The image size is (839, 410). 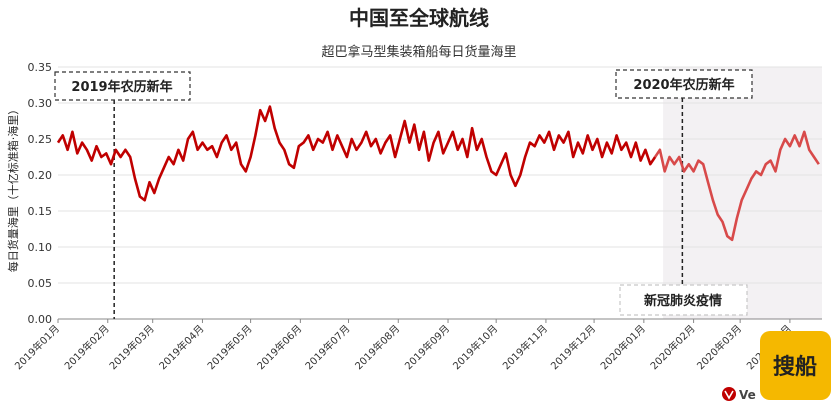 I want to click on x-tick-label: 2020年01月, so click(x=623, y=347).